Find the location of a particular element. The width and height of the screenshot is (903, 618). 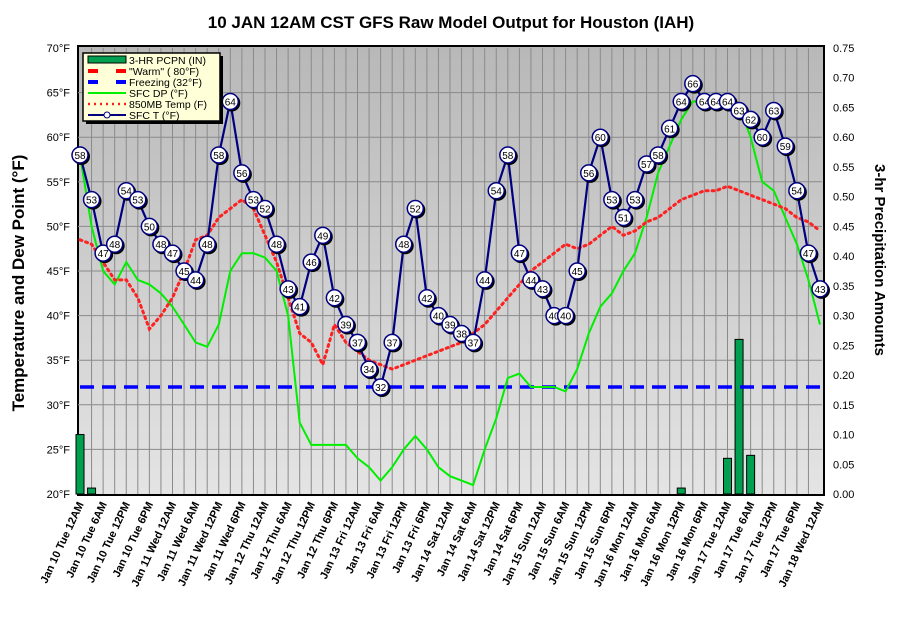

point-label: 43 is located at coordinates (543, 290).